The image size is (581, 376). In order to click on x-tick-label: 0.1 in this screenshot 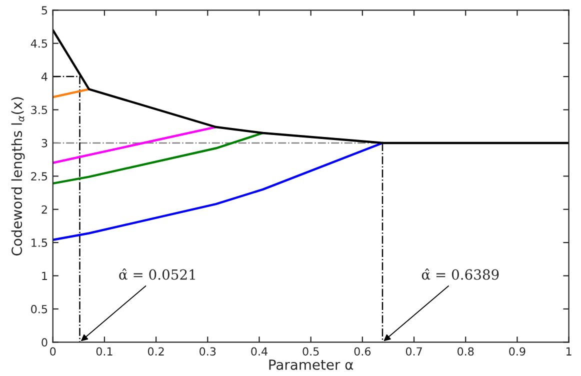, I will do `click(104, 351)`.